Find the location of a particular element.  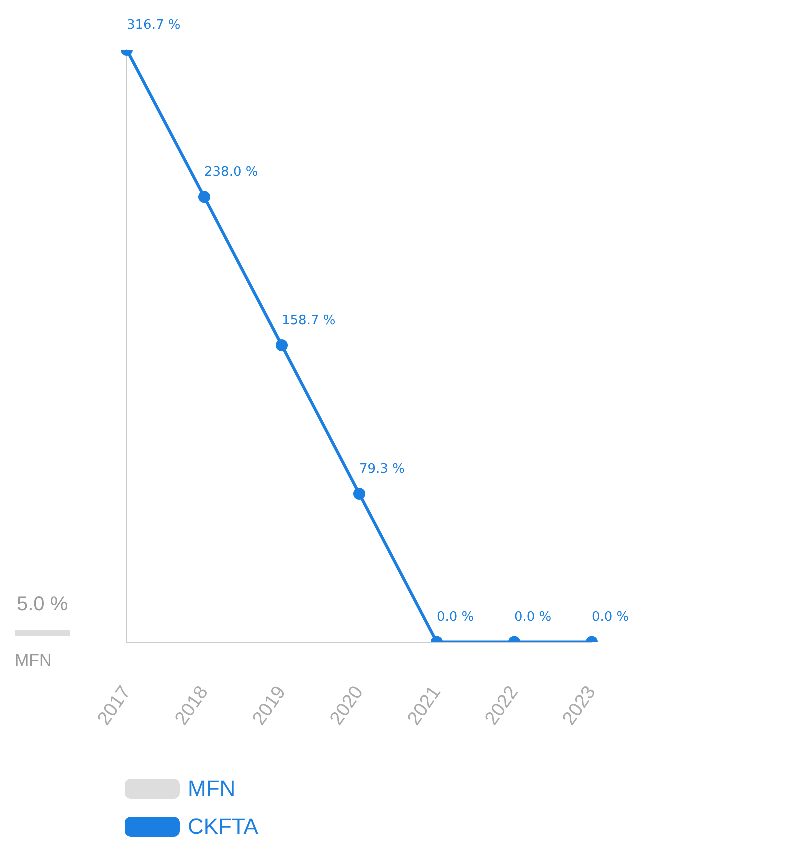

annotation: 5.0 % is located at coordinates (42, 604).